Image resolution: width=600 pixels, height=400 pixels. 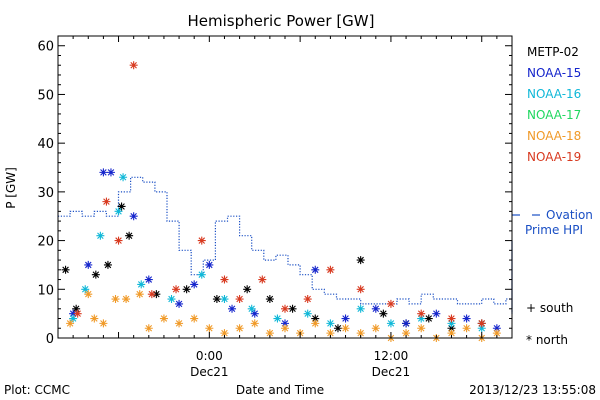 I want to click on x-tick-time-label: 12:00, so click(x=391, y=356).